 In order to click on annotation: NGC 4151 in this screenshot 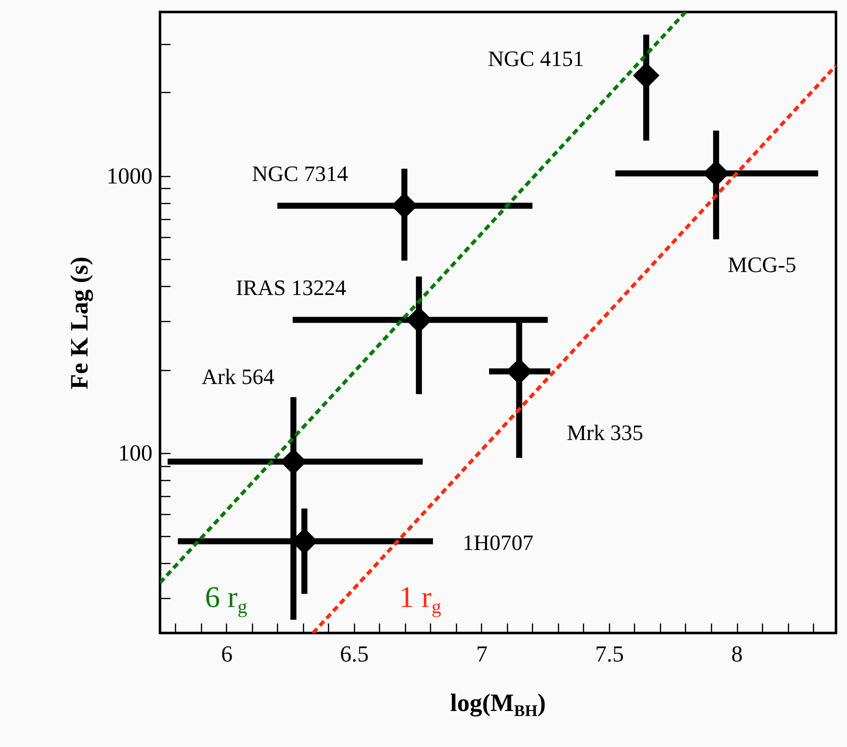, I will do `click(536, 58)`.